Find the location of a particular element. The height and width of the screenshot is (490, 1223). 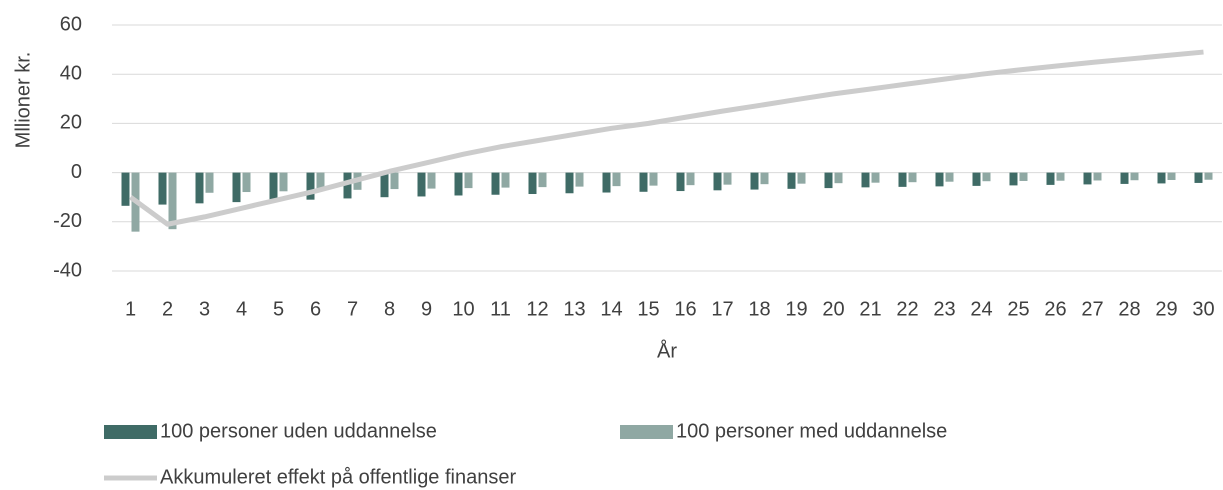

x-tick-label: 23 is located at coordinates (944, 309).